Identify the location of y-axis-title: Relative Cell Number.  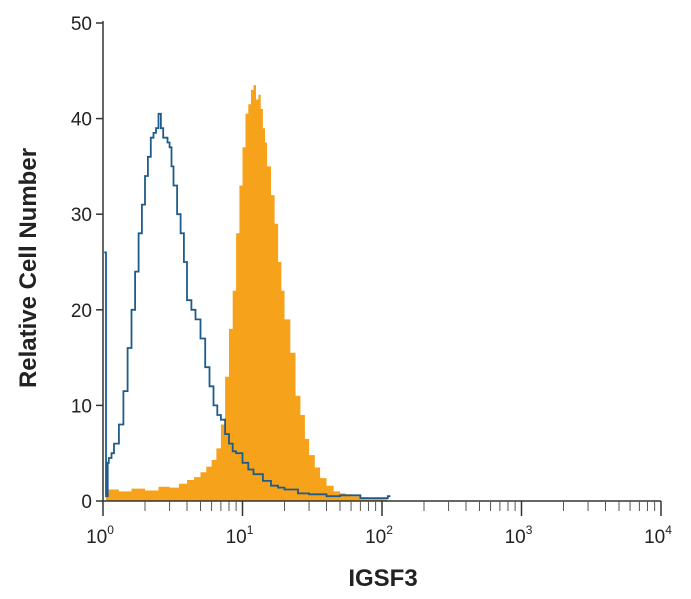
(28, 268).